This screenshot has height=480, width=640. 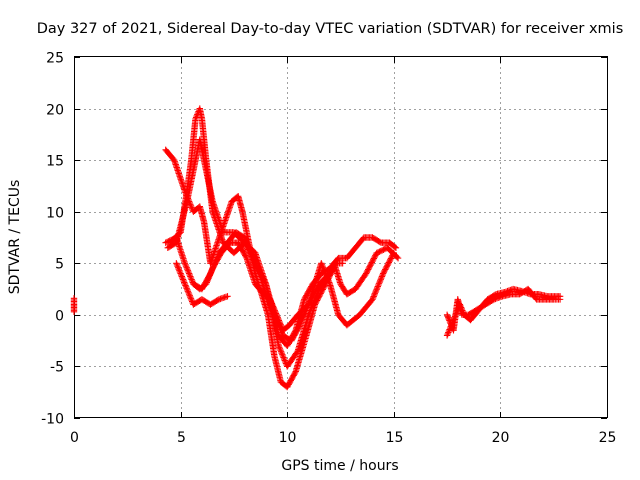 What do you see at coordinates (55, 111) in the screenshot?
I see `y-tick-label: 20` at bounding box center [55, 111].